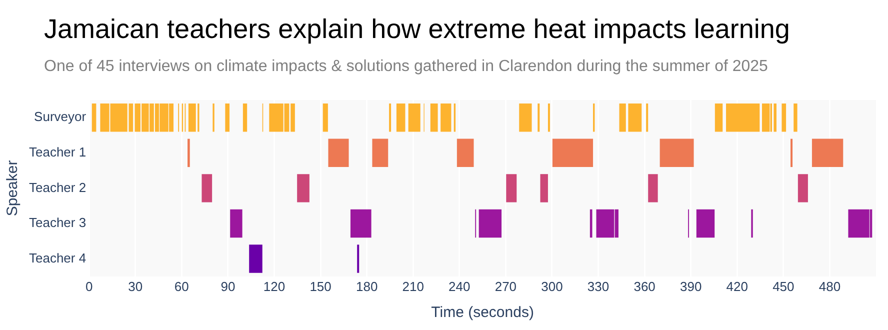  Describe the element at coordinates (598, 286) in the screenshot. I see `x-tick-label: 330` at that location.